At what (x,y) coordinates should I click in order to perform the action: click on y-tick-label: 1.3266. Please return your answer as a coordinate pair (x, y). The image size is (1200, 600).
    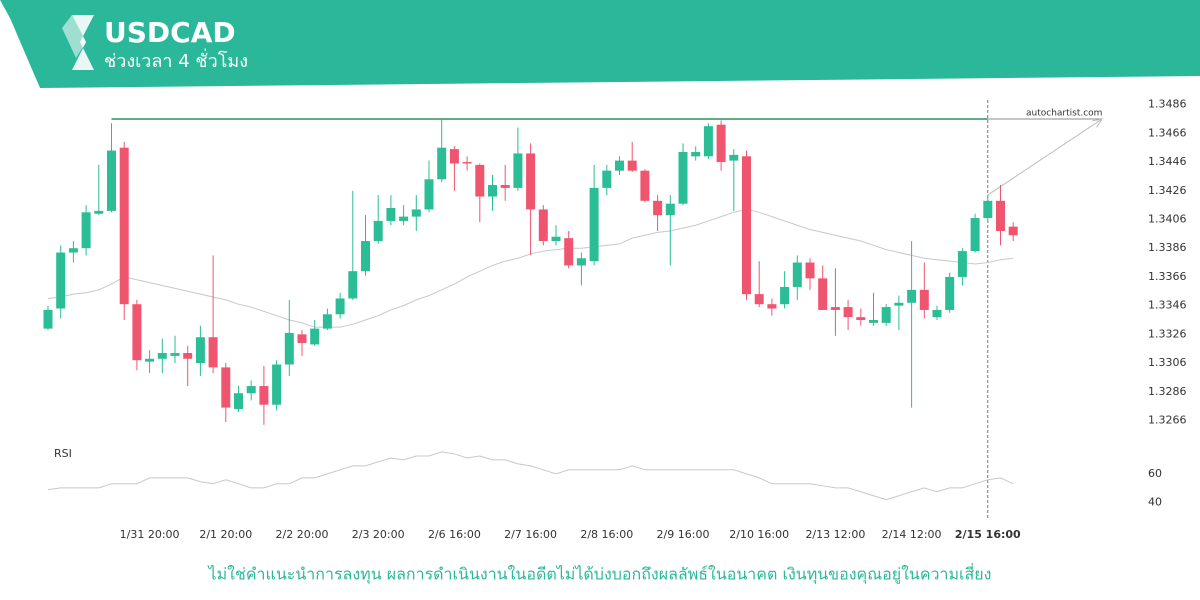
    Looking at the image, I should click on (1167, 420).